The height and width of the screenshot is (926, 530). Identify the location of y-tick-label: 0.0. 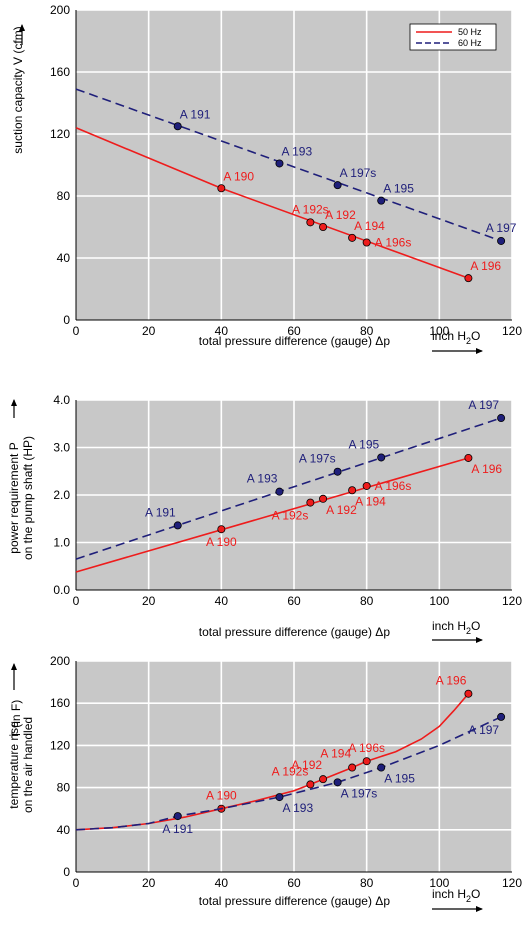
(61, 590).